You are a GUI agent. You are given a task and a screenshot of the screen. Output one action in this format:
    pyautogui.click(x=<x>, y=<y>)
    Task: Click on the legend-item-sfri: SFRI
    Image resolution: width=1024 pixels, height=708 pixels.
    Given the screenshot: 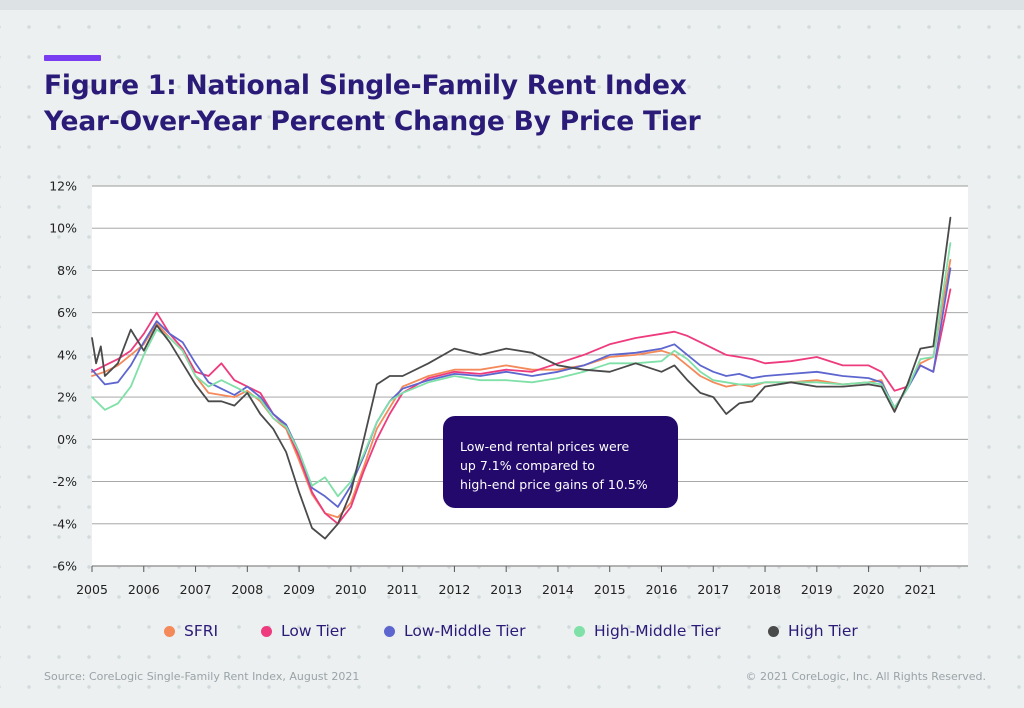 What is the action you would take?
    pyautogui.click(x=191, y=631)
    